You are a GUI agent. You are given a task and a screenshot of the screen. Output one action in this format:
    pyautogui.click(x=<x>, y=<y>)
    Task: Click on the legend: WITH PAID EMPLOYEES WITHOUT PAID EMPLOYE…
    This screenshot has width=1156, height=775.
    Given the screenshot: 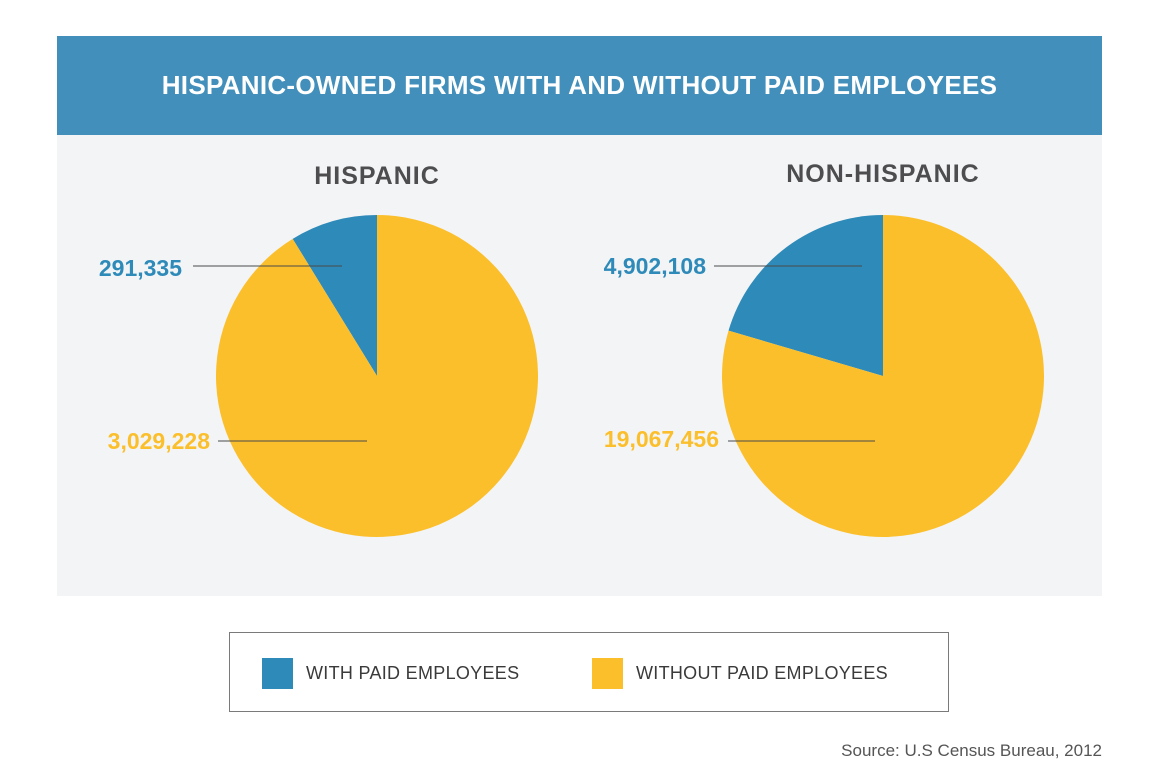 What is the action you would take?
    pyautogui.click(x=589, y=672)
    